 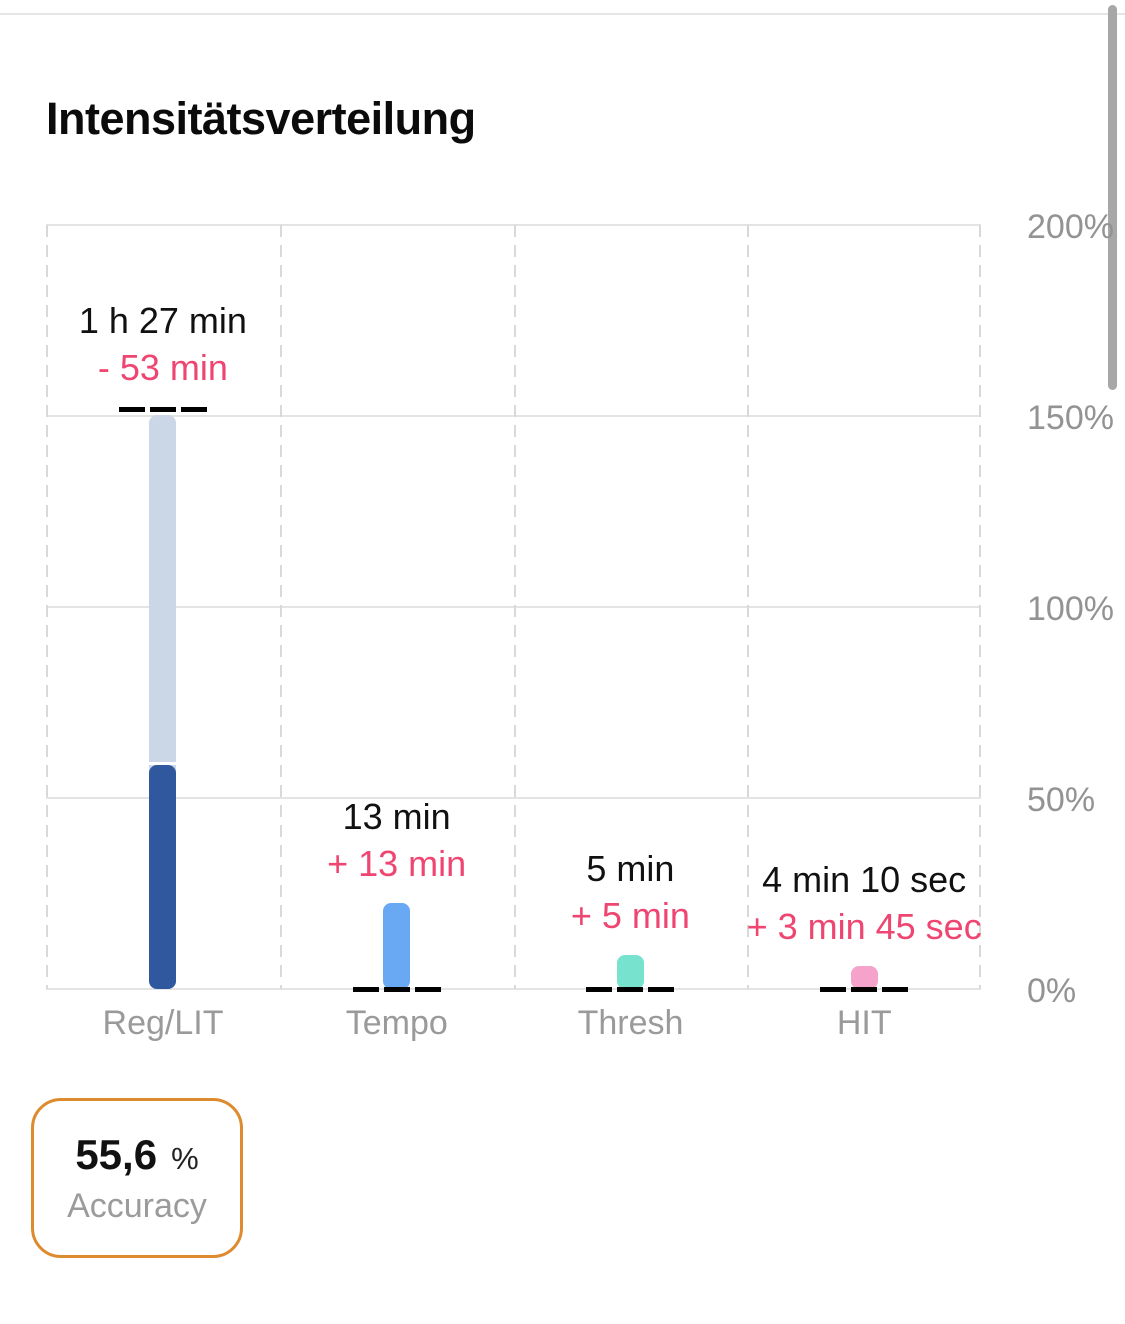 What do you see at coordinates (162, 321) in the screenshot?
I see `annotation-value: 1 h 27 min` at bounding box center [162, 321].